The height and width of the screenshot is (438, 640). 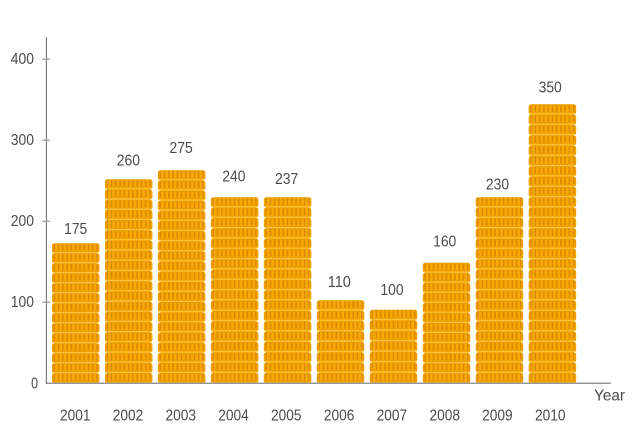 I want to click on svg-text: 2003, so click(x=181, y=415).